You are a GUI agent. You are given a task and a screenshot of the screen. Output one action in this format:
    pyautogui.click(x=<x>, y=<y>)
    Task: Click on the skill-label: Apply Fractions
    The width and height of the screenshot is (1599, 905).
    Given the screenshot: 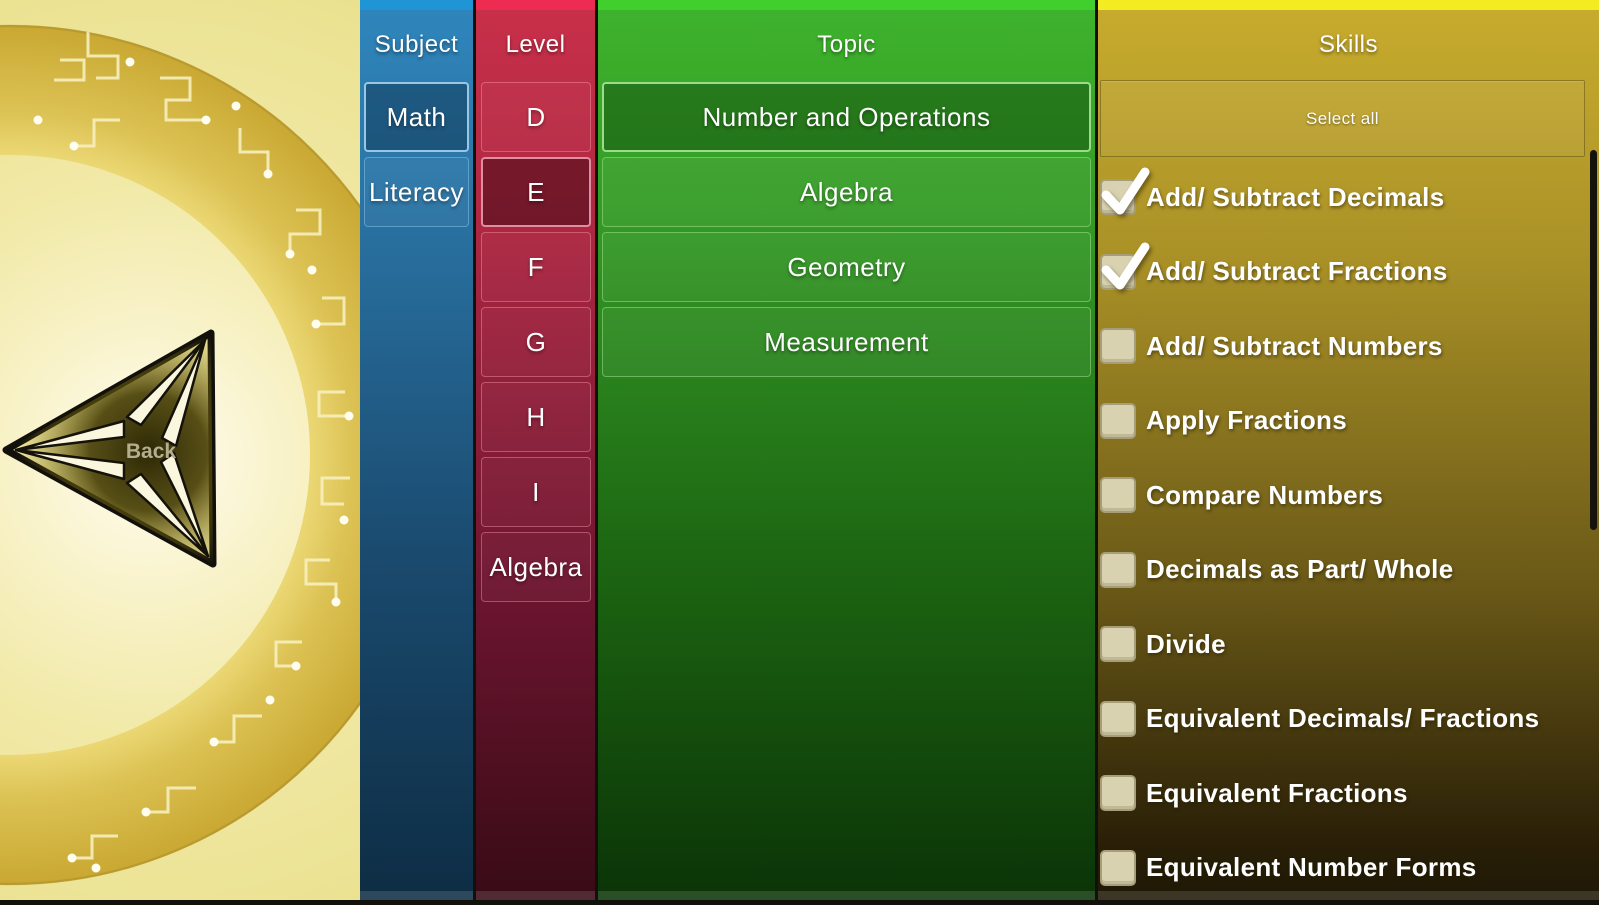 What is the action you would take?
    pyautogui.click(x=1246, y=420)
    